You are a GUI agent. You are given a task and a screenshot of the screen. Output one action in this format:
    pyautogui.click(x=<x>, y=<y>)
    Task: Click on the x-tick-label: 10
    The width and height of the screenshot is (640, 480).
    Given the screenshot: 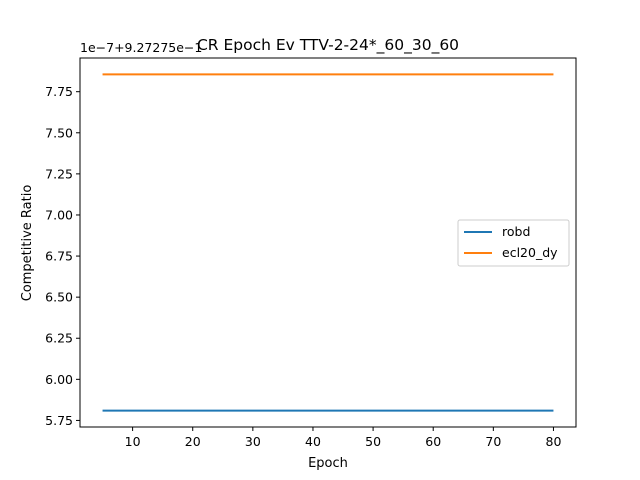 What is the action you would take?
    pyautogui.click(x=133, y=441)
    